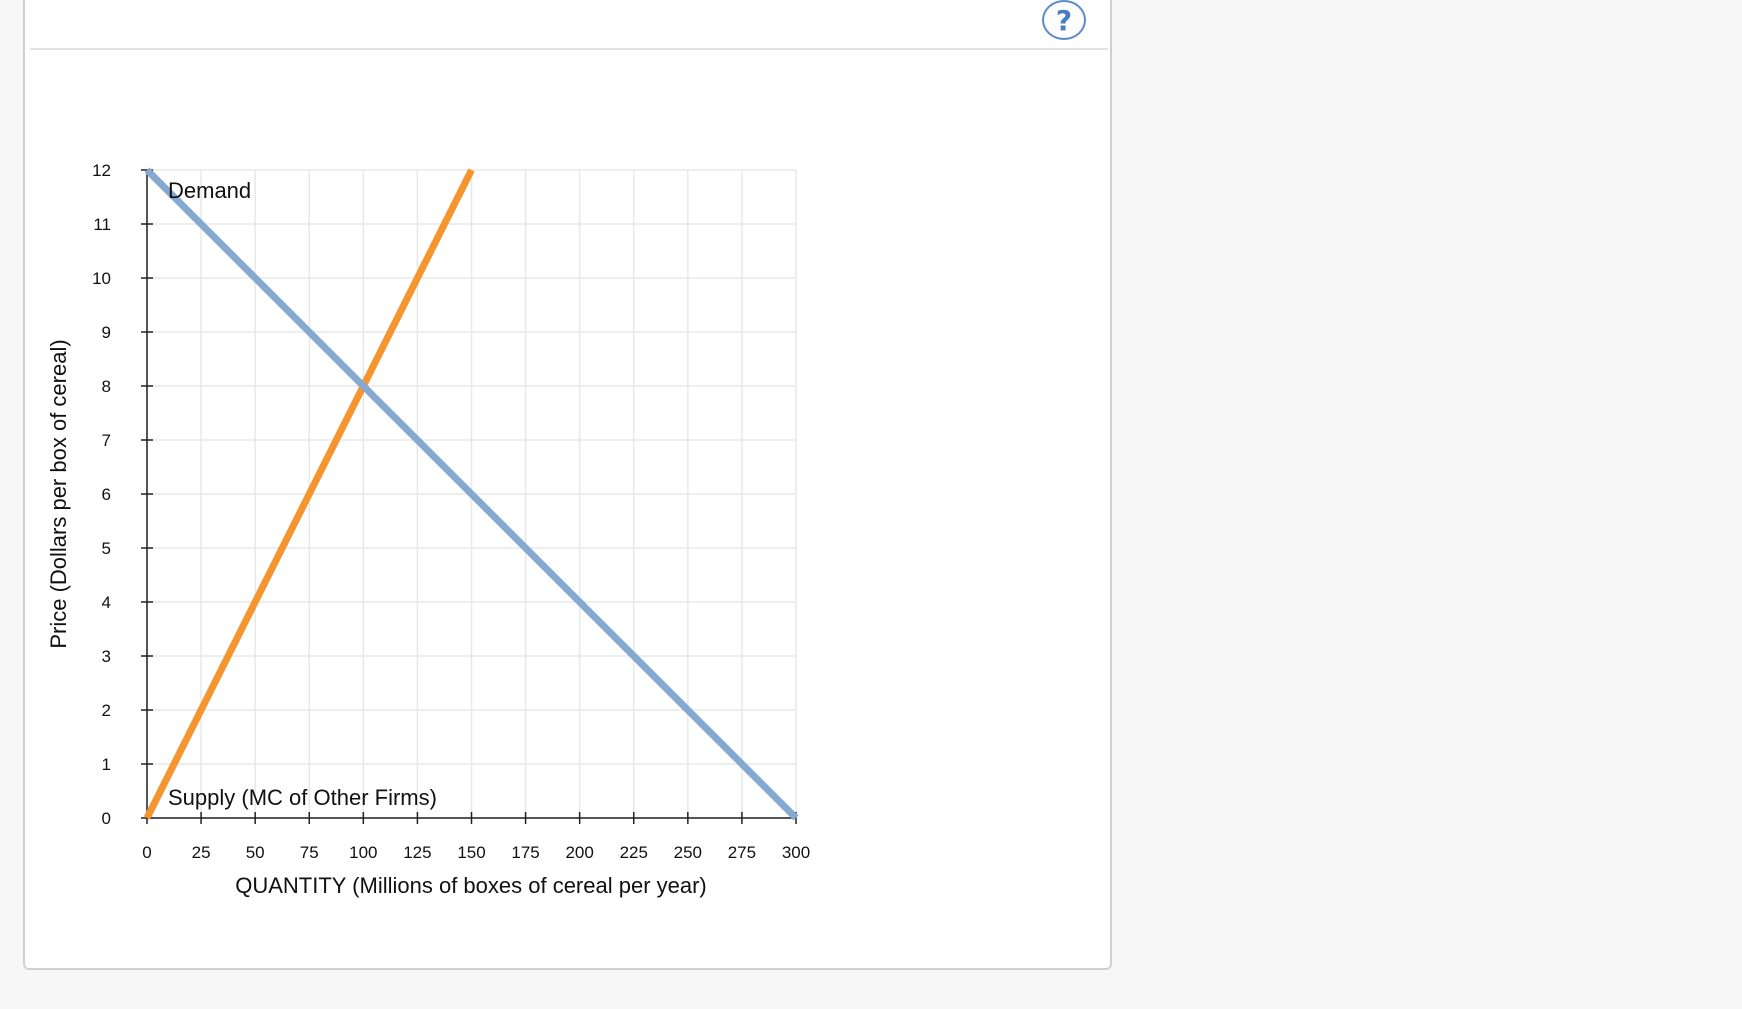 The width and height of the screenshot is (1742, 1009). What do you see at coordinates (309, 852) in the screenshot?
I see `x-tick-label: 75` at bounding box center [309, 852].